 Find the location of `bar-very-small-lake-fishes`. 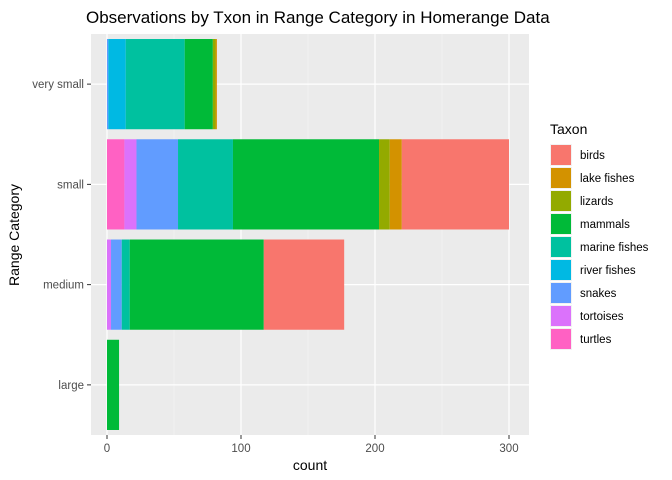

bar-very-small-lake-fishes is located at coordinates (216, 84).